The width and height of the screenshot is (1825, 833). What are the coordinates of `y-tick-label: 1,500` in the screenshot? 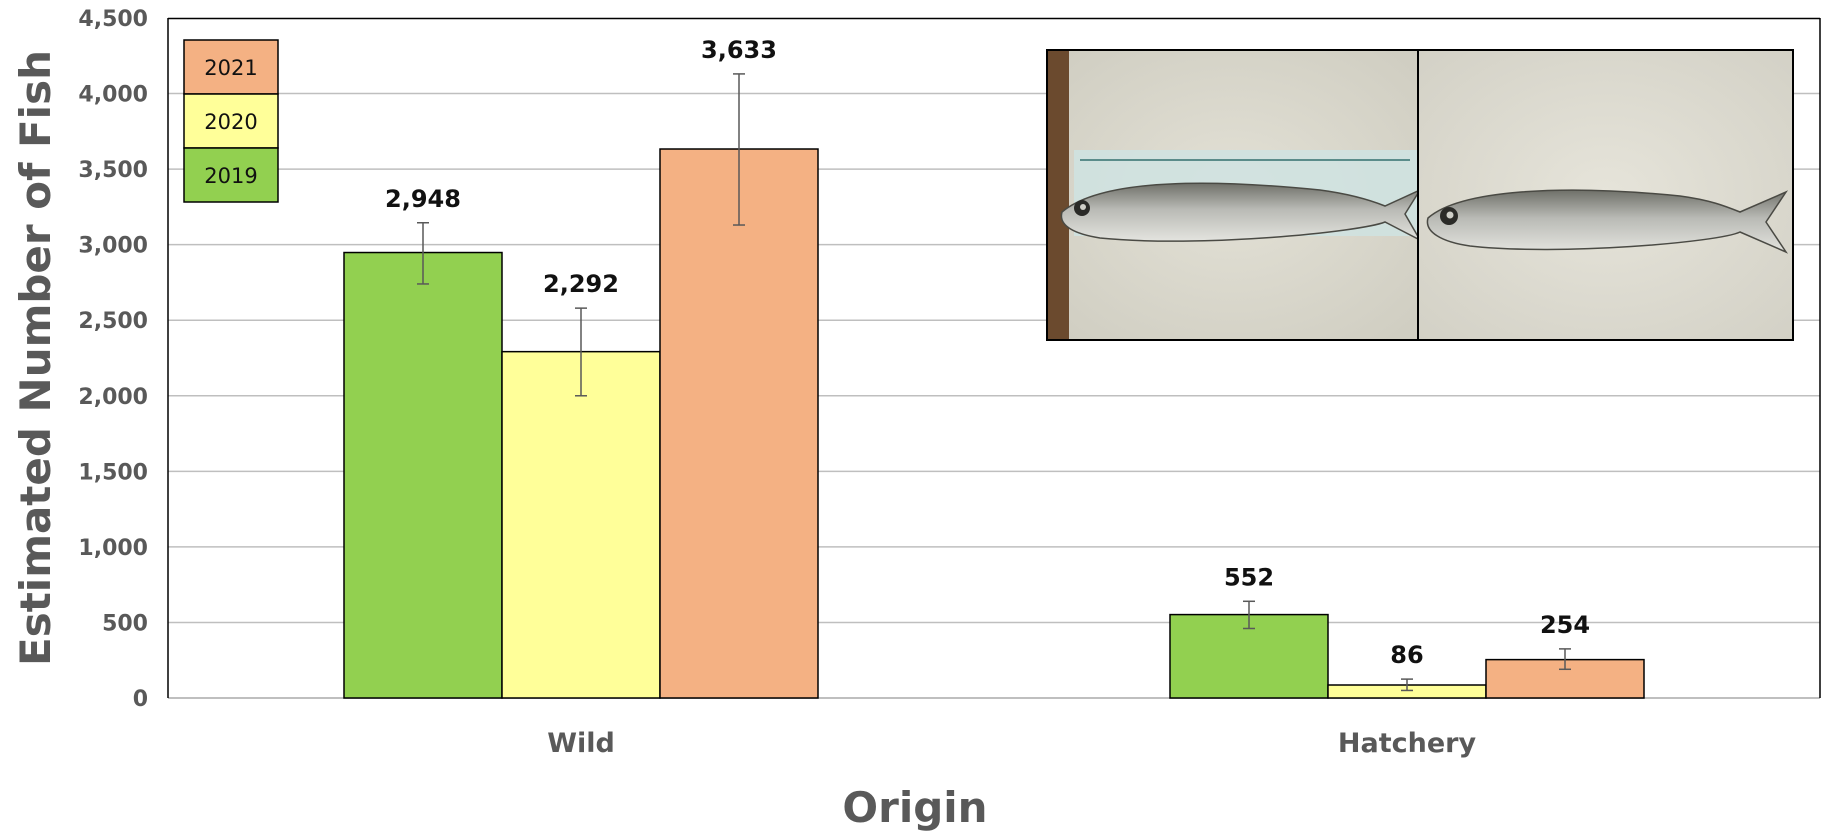 It's located at (113, 472).